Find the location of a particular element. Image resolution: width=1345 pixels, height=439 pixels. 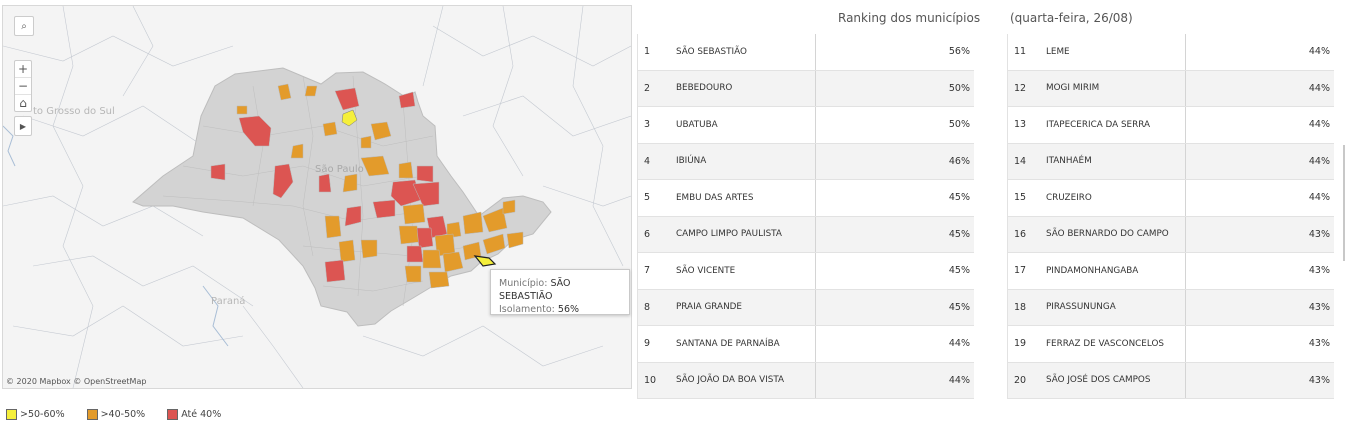

play-icon: ▶ is located at coordinates (23, 126).